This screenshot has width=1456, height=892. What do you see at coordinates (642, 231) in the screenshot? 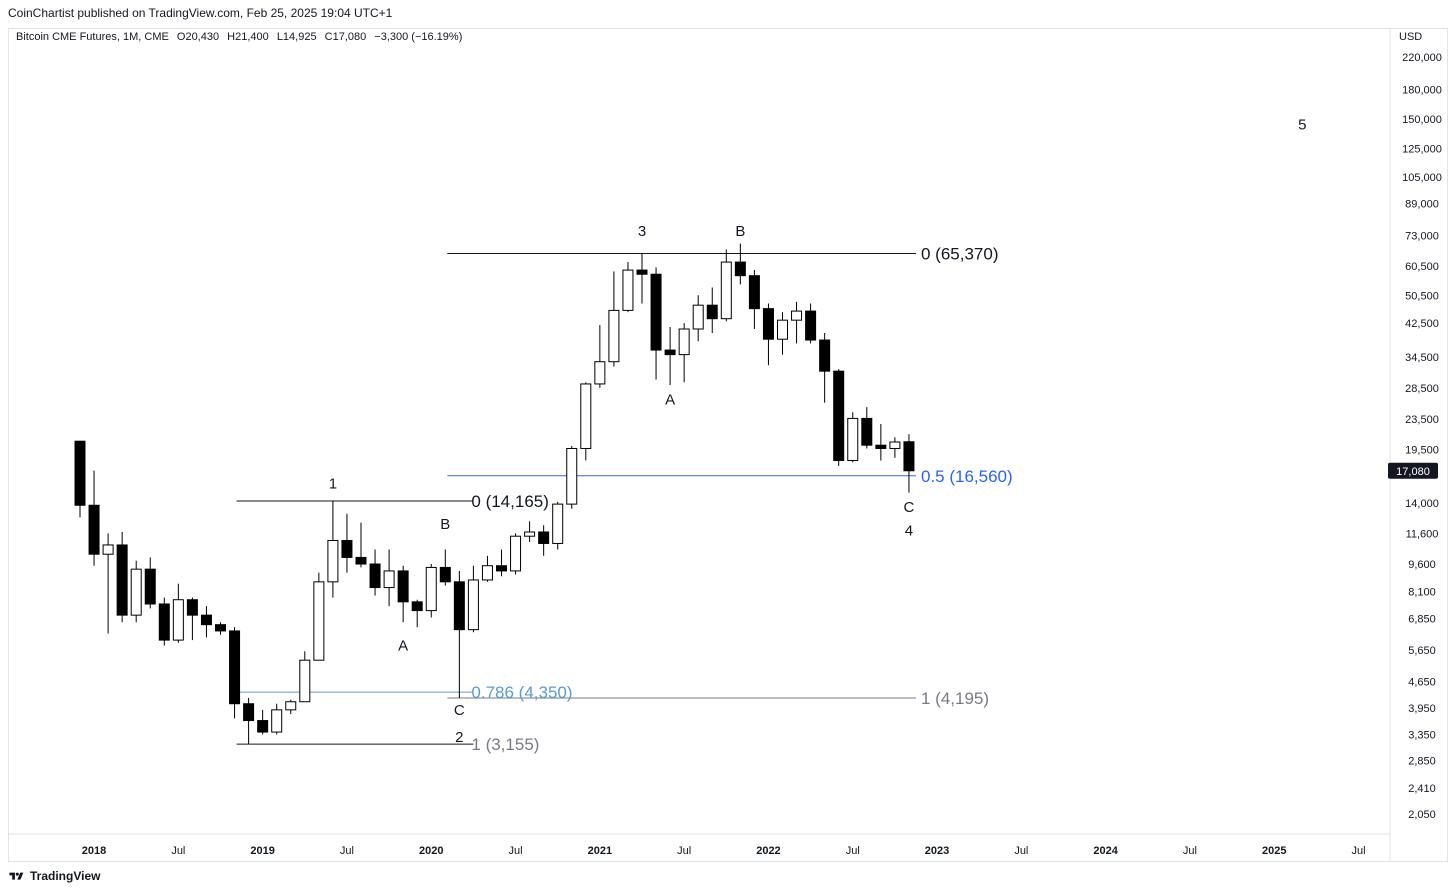
I see `annotation-wave-3: 3` at bounding box center [642, 231].